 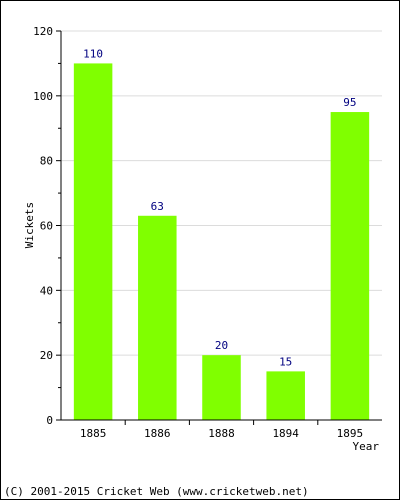 What do you see at coordinates (46, 161) in the screenshot?
I see `y-tick-label: 80` at bounding box center [46, 161].